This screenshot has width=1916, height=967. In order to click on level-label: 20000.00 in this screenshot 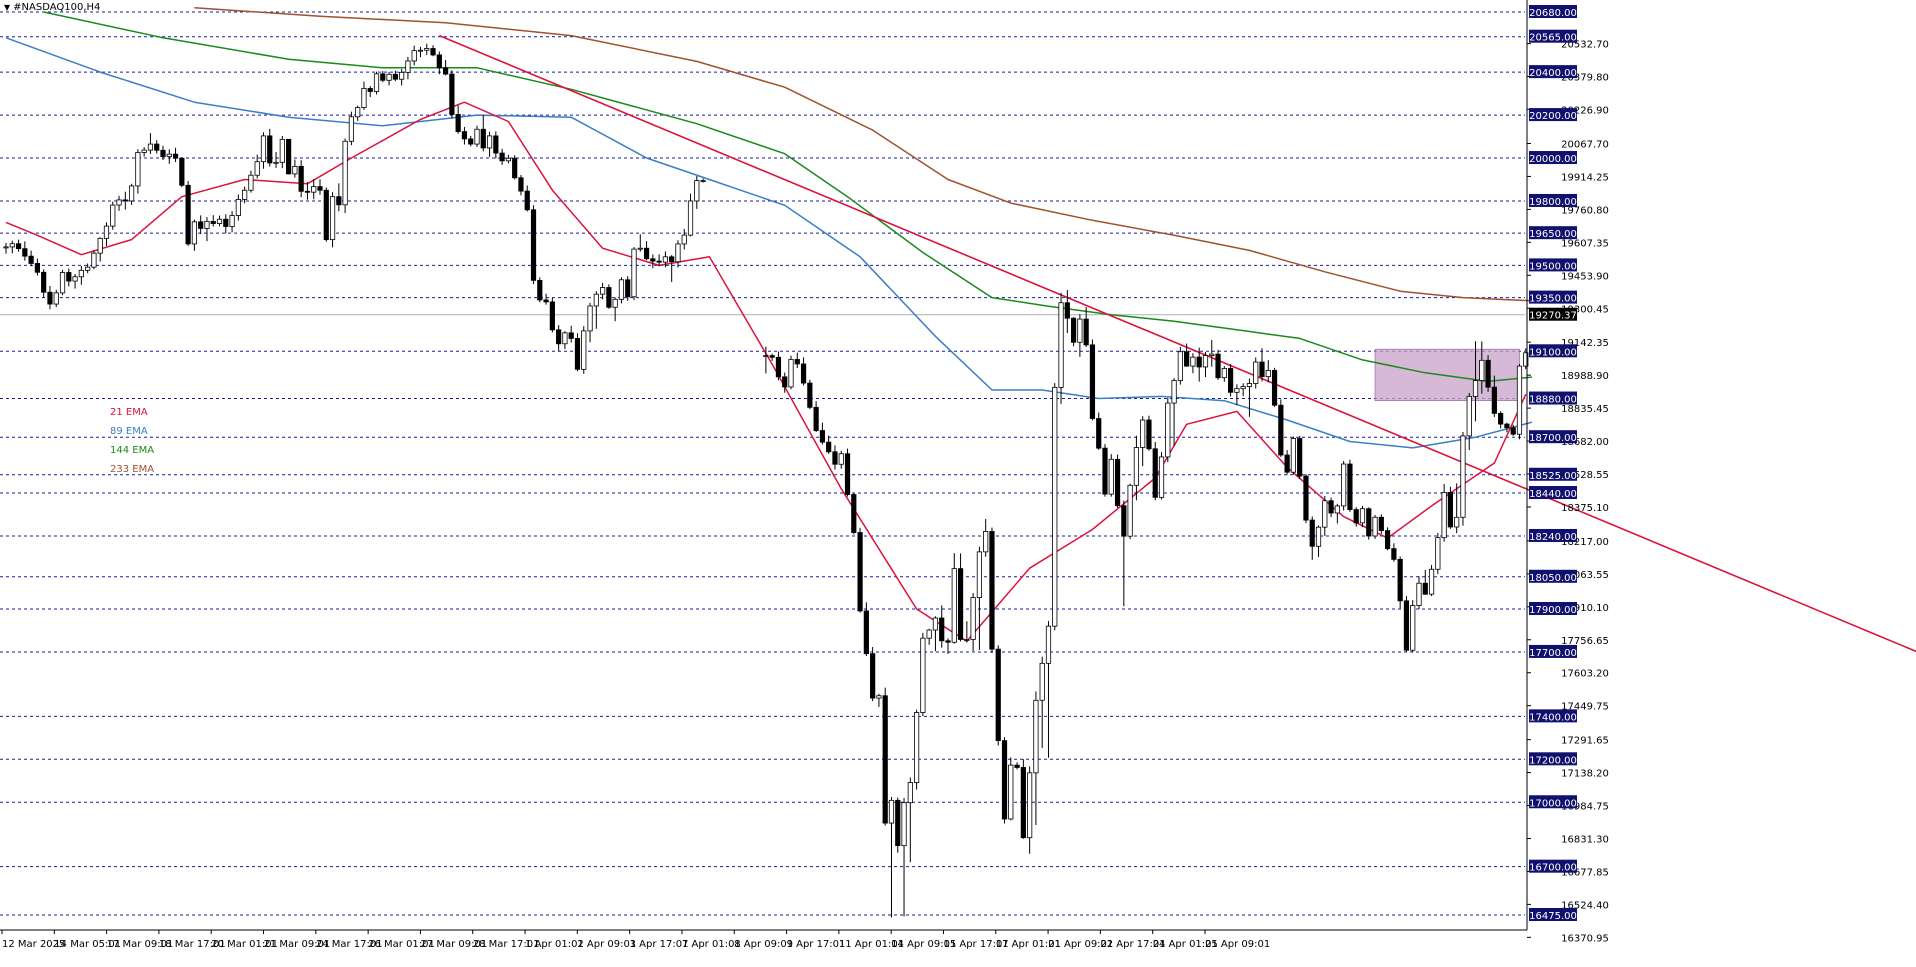, I will do `click(1553, 159)`.